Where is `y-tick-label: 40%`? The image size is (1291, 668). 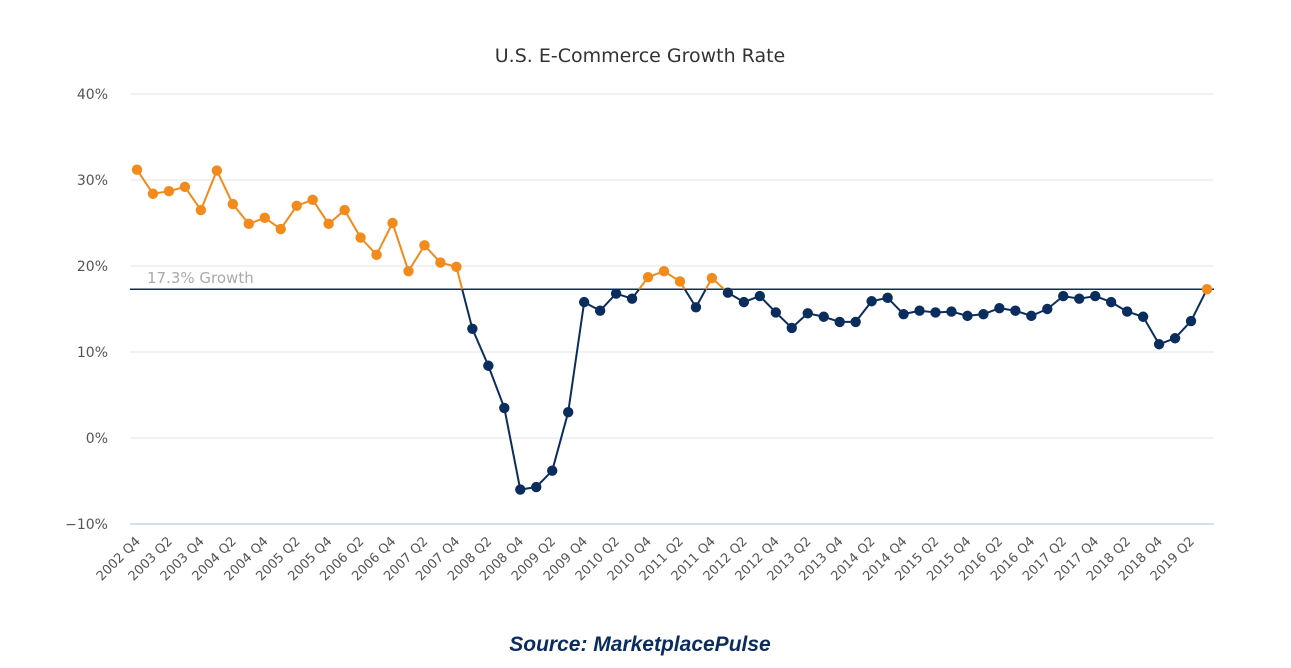
y-tick-label: 40% is located at coordinates (92, 95).